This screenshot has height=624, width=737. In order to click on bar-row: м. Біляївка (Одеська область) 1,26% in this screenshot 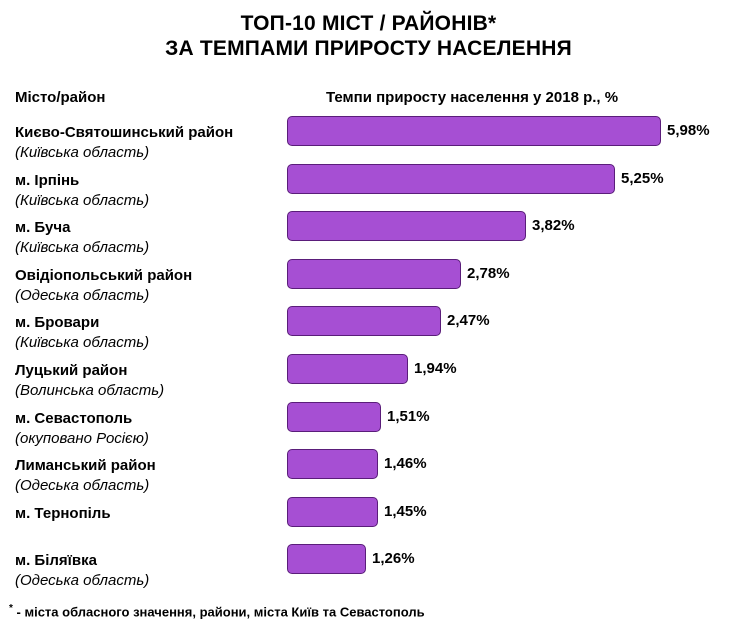, I will do `click(368, 570)`.